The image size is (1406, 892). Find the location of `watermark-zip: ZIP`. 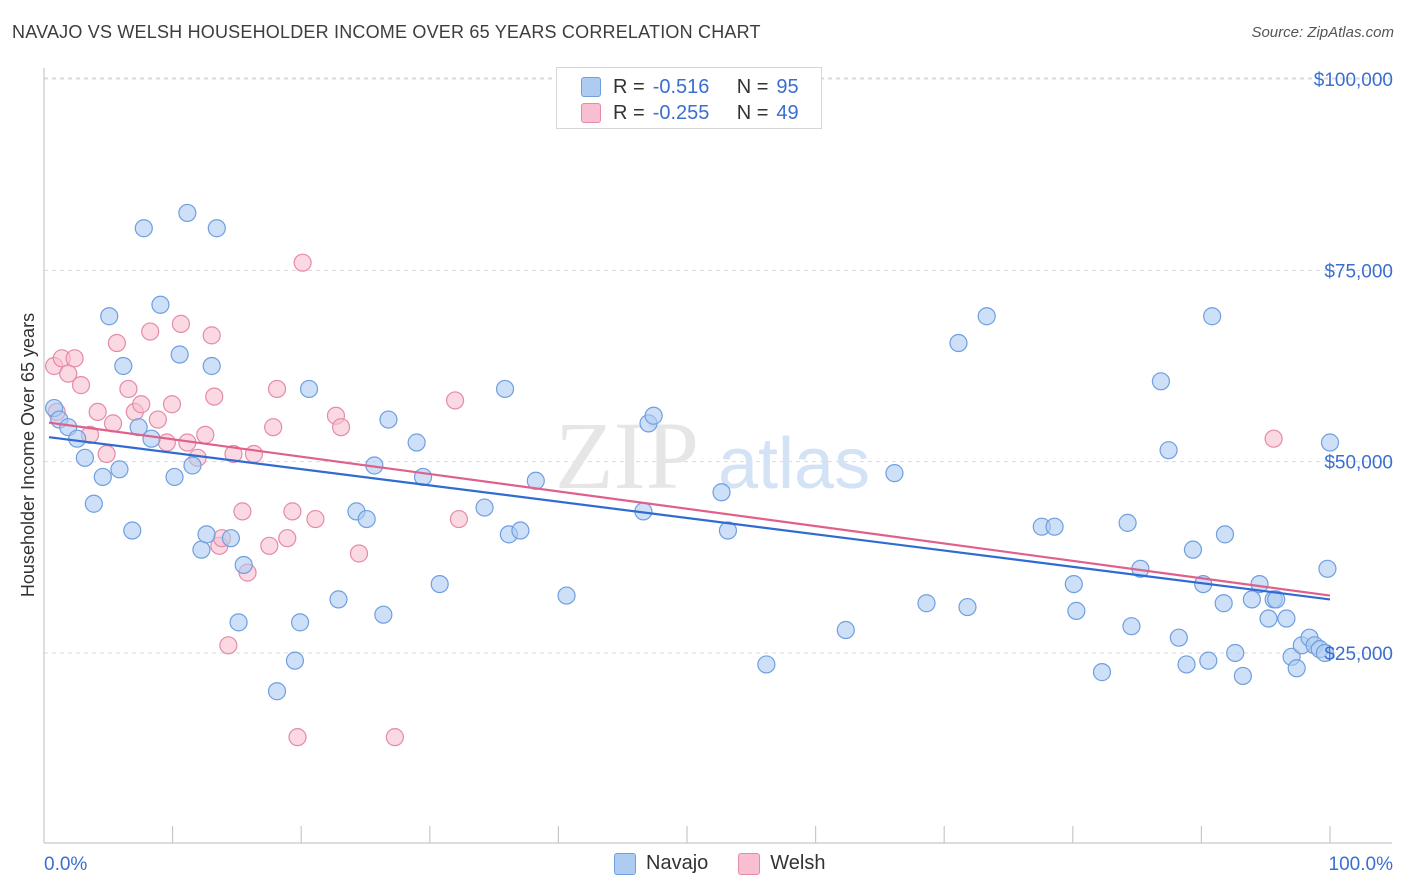

watermark-zip: ZIP is located at coordinates (627, 455).